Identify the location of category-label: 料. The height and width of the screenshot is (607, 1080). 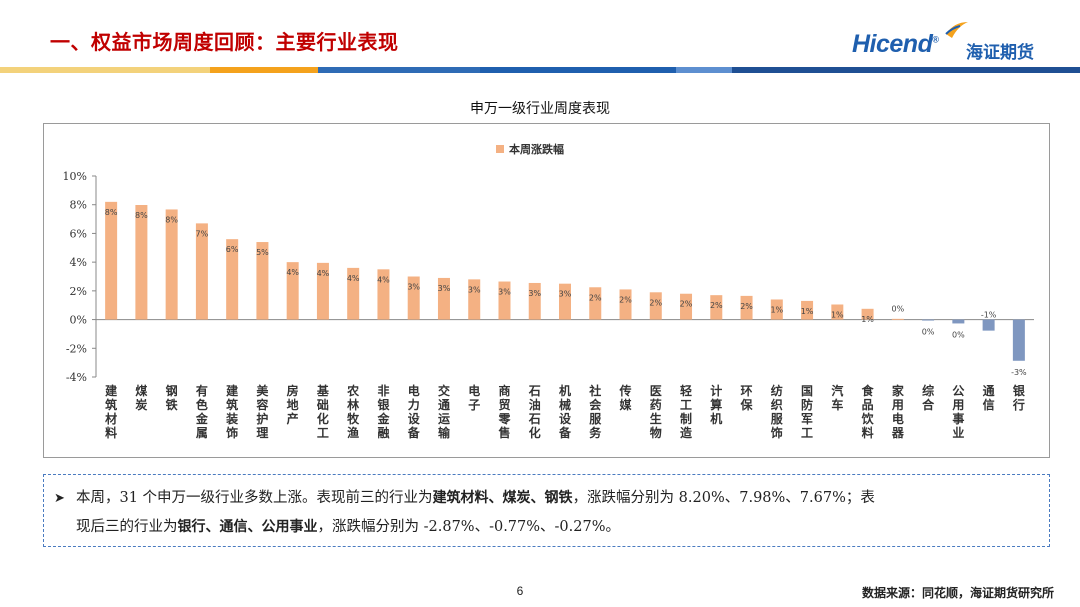
(868, 432).